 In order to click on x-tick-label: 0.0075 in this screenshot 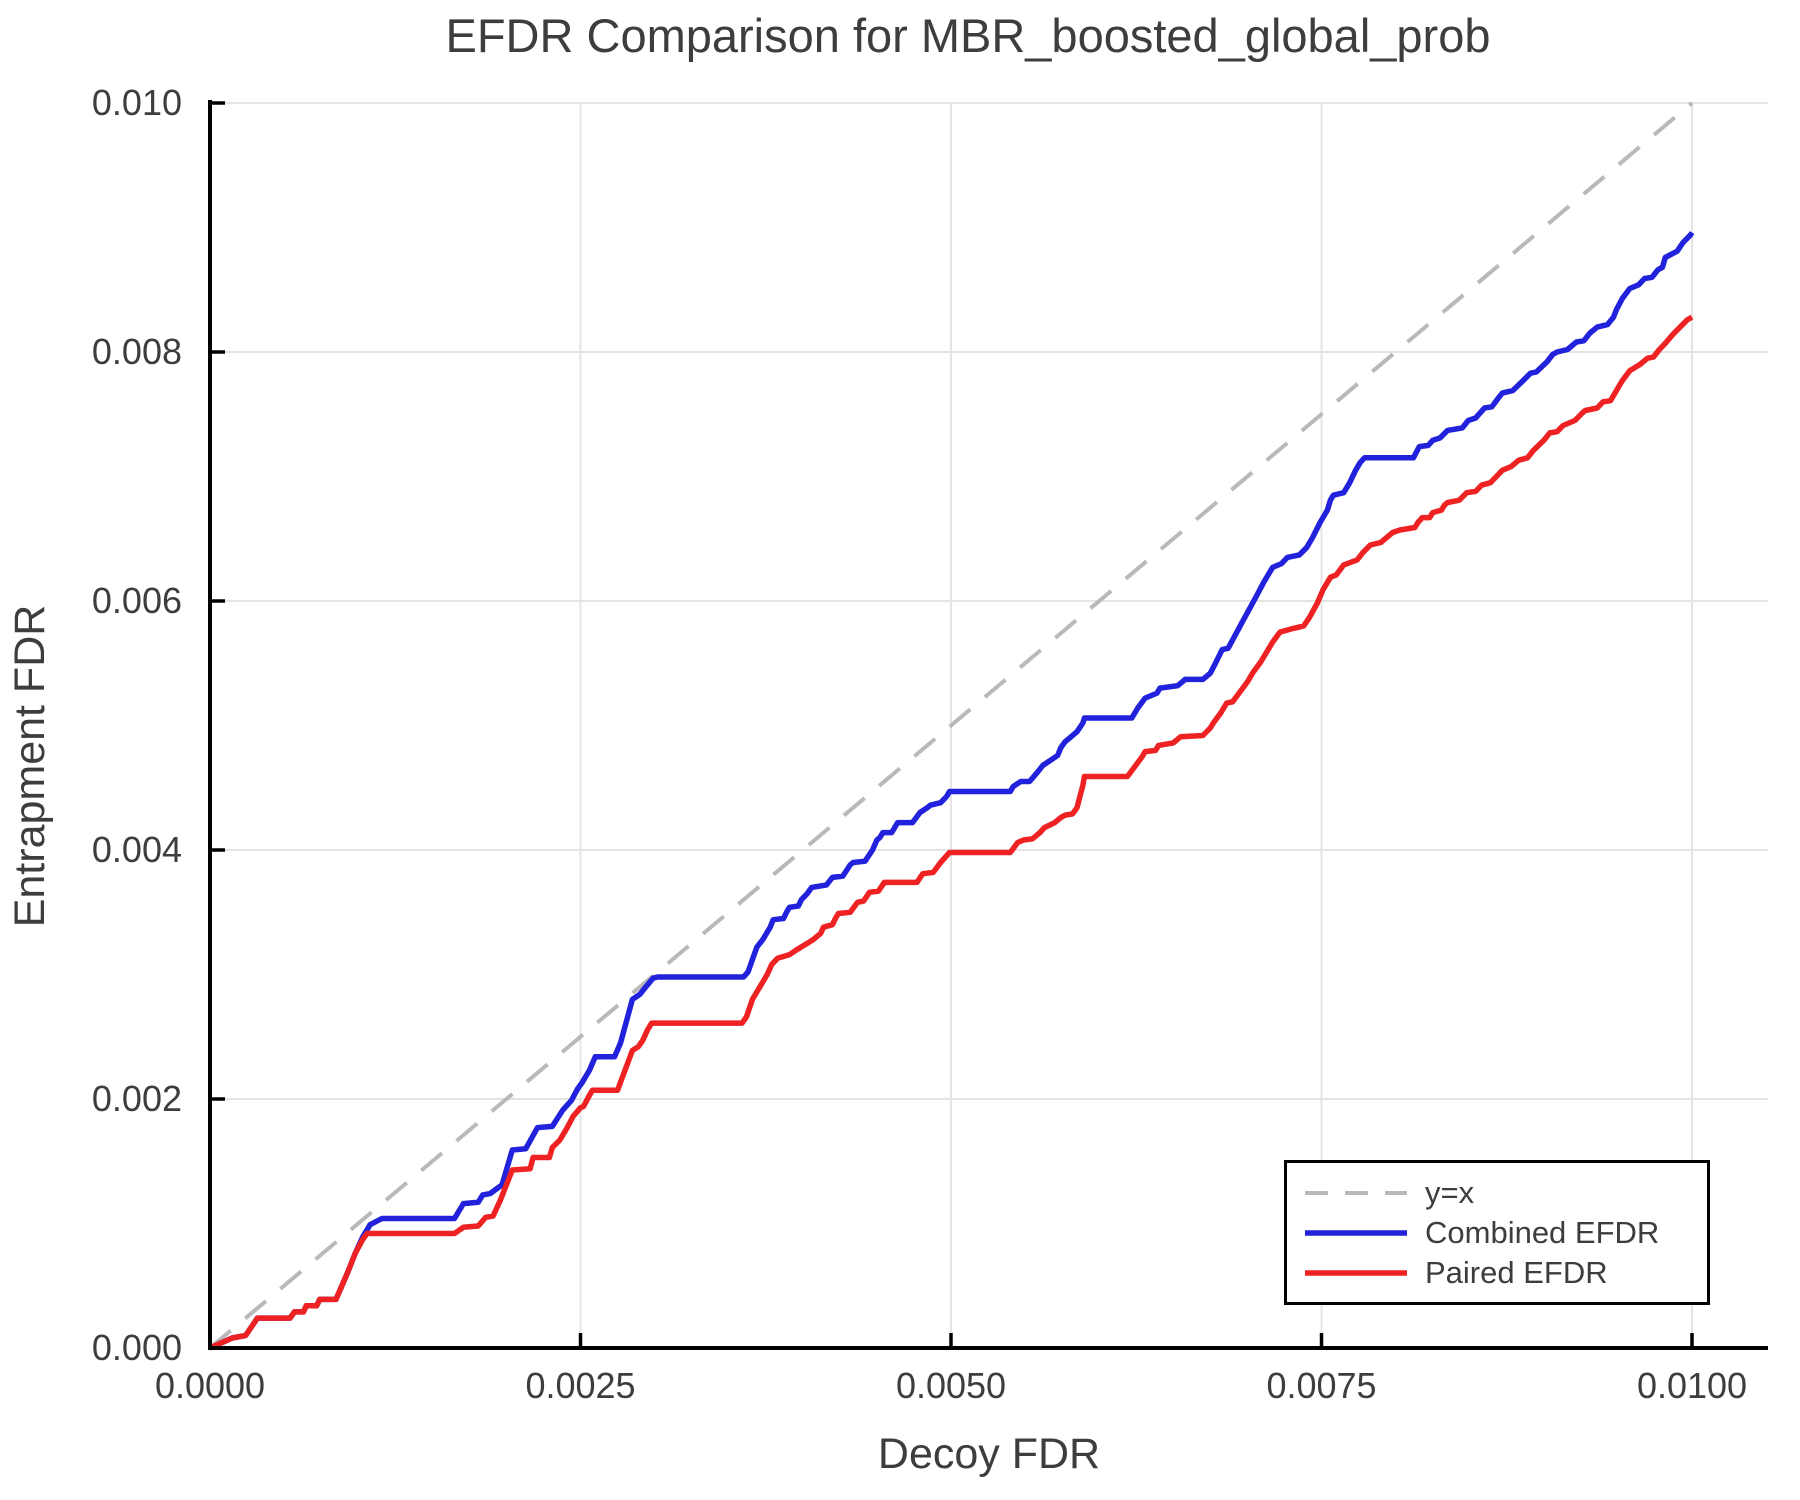, I will do `click(1321, 1385)`.